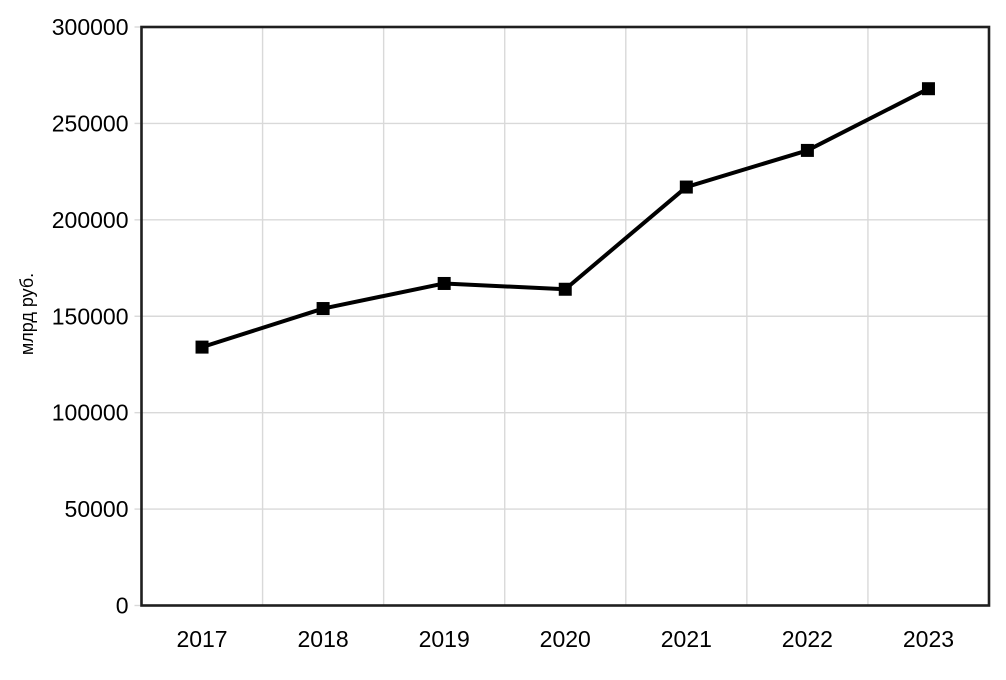 The width and height of the screenshot is (1006, 680). Describe the element at coordinates (928, 89) in the screenshot. I see `data-point-2023` at that location.